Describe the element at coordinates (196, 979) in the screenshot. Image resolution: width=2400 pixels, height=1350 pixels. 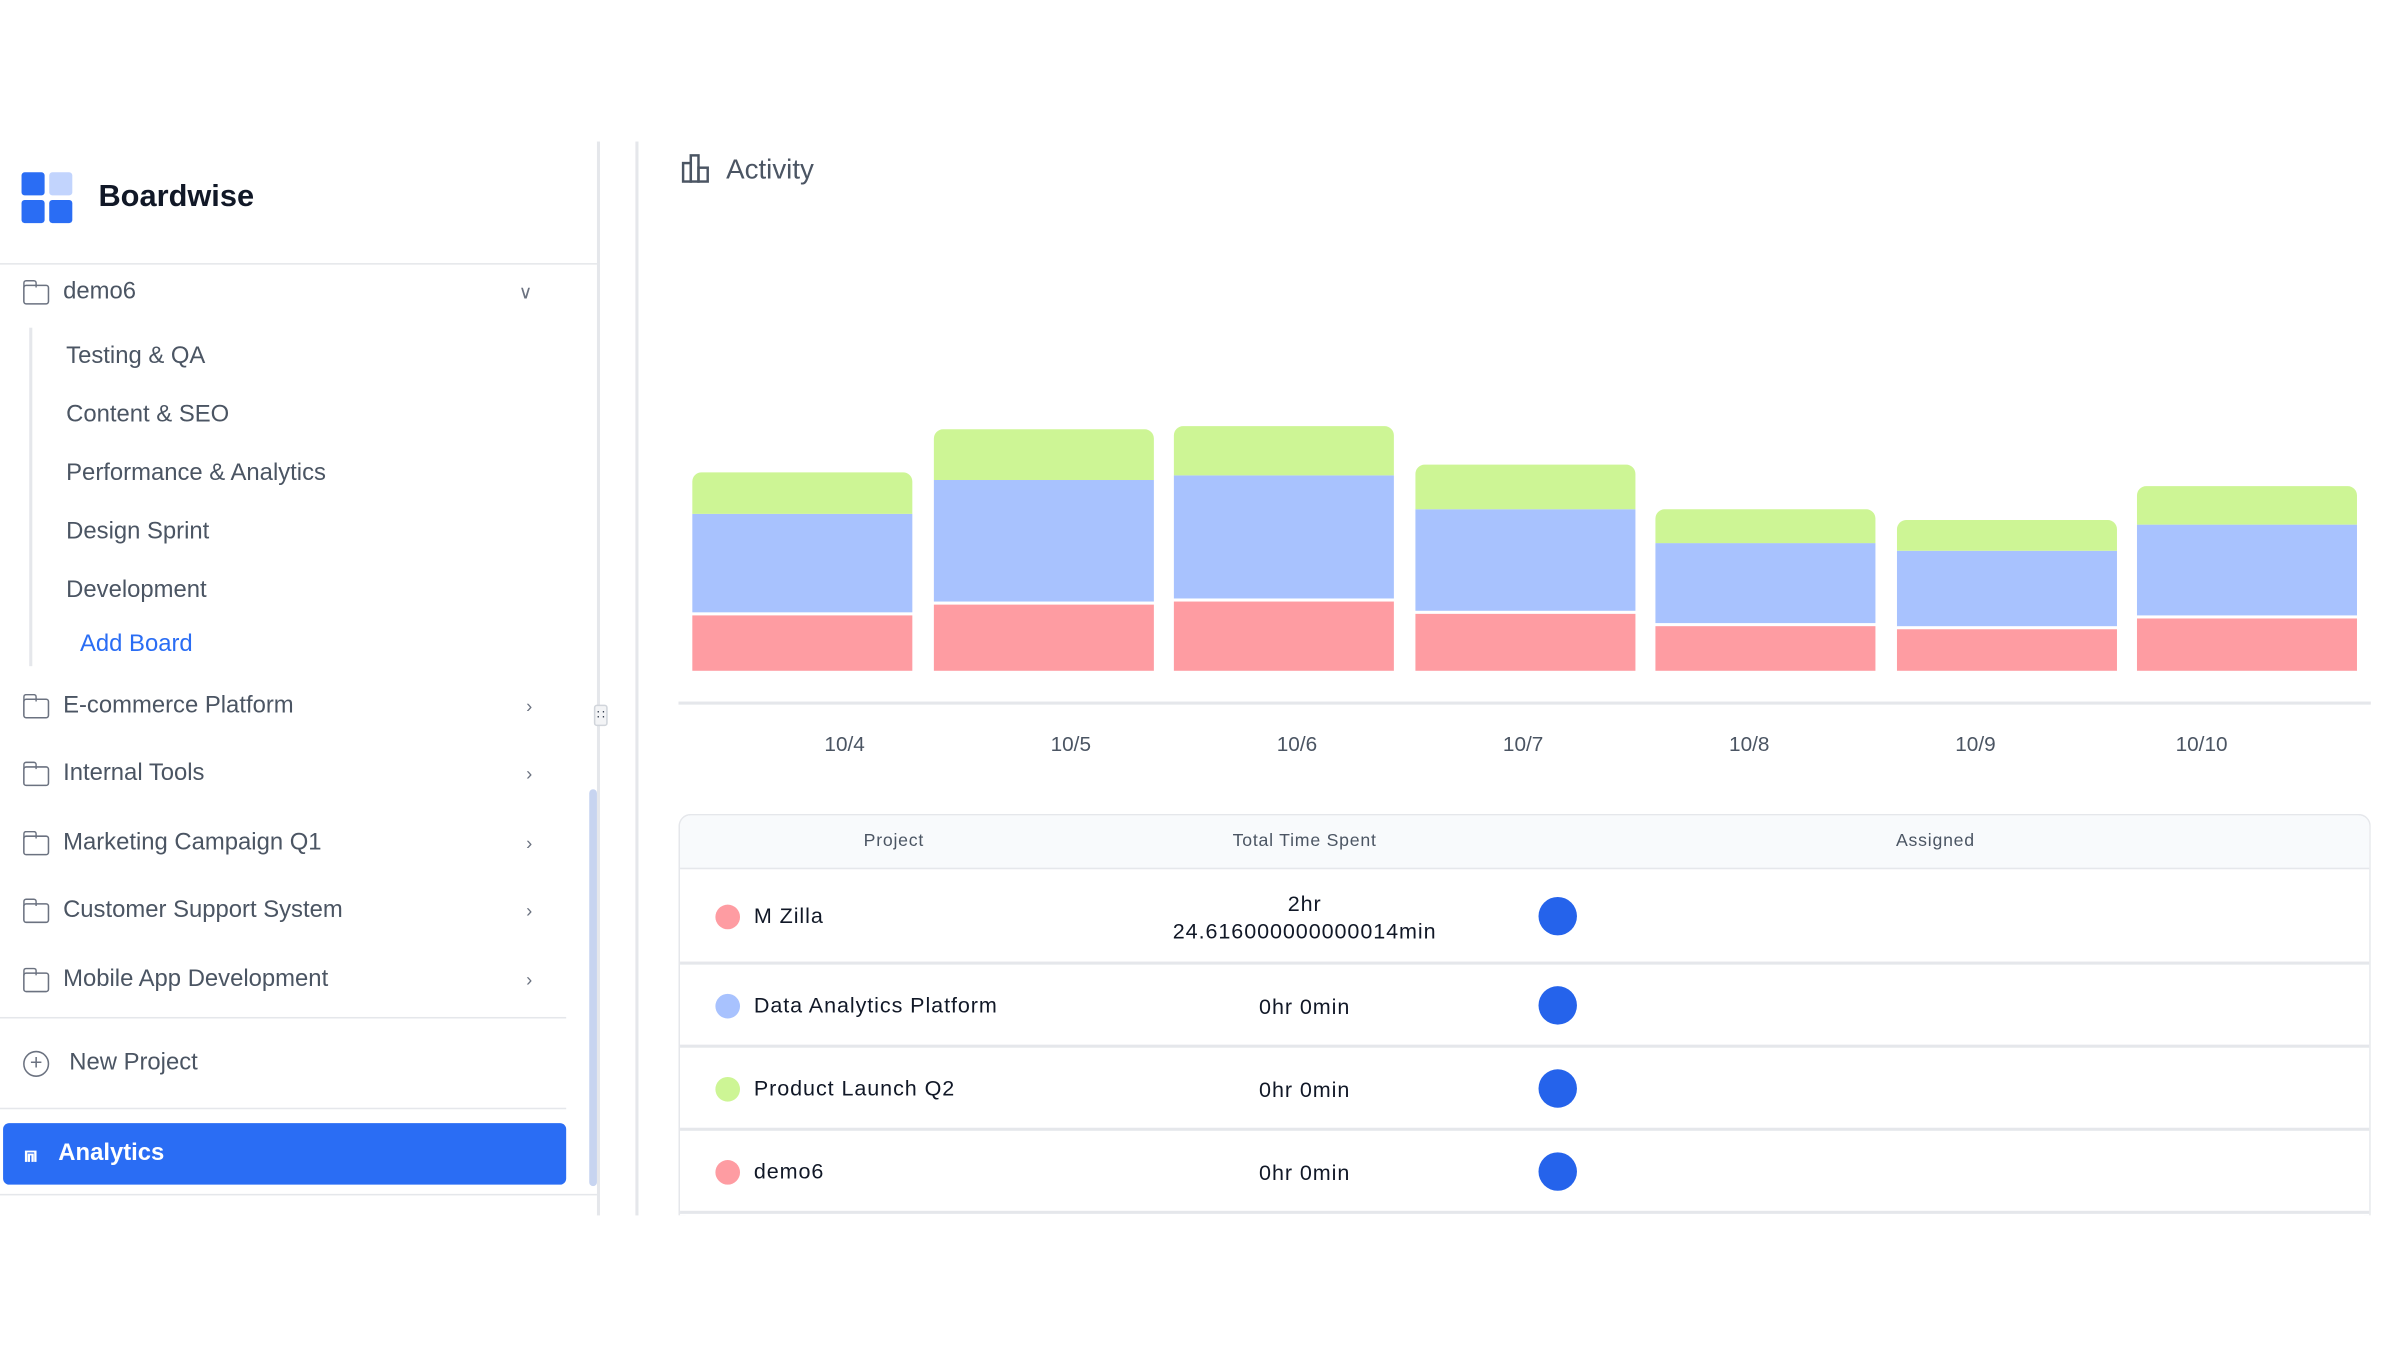
I see `project-label: Mobile App Development` at that location.